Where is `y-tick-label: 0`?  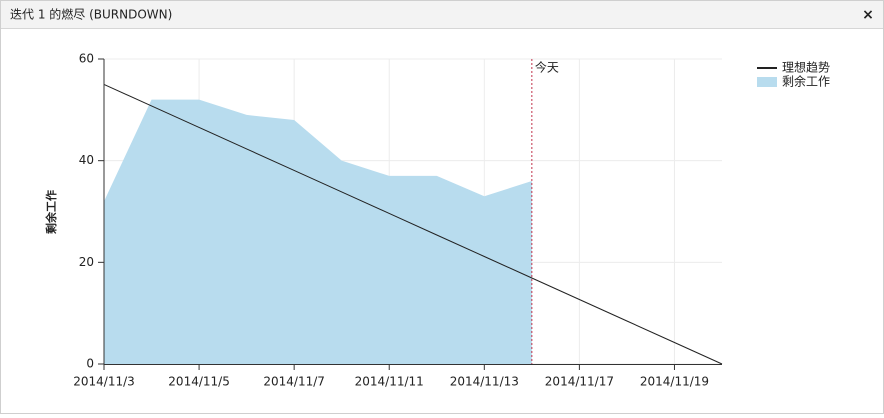 y-tick-label: 0 is located at coordinates (90, 364).